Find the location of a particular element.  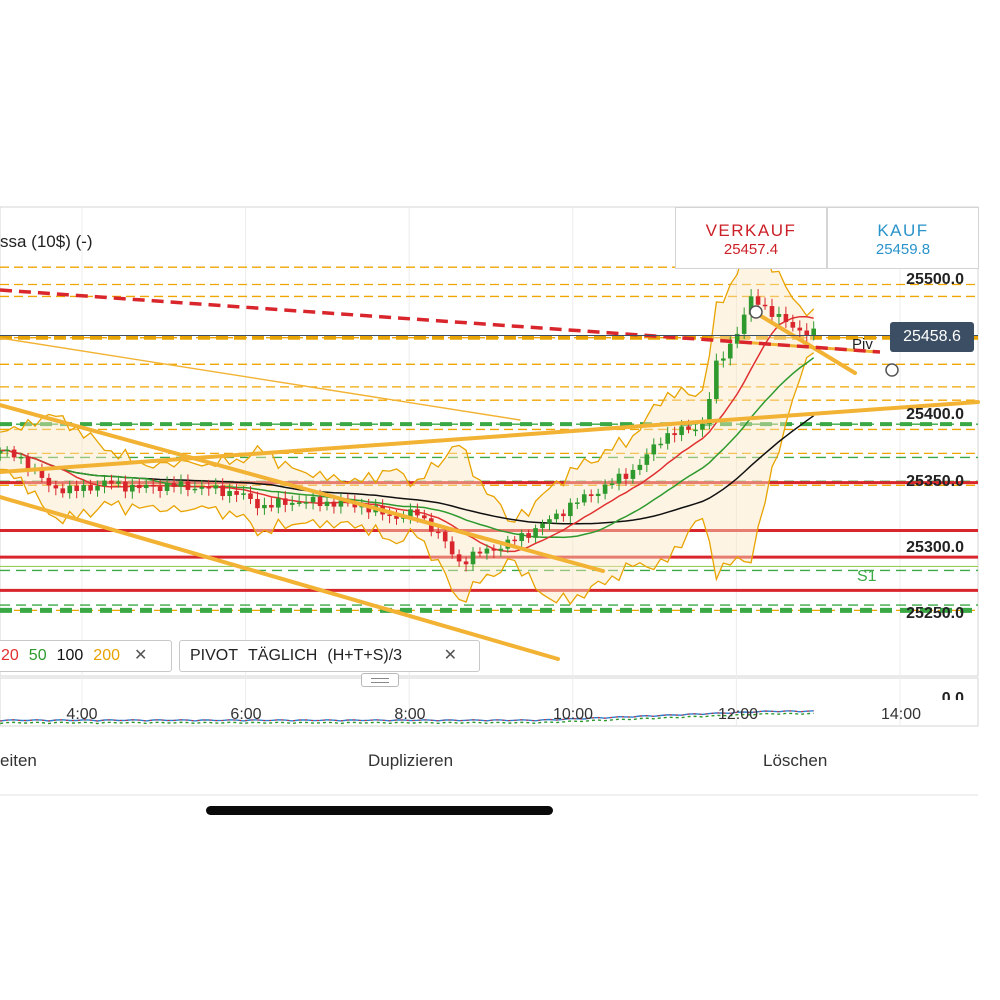

ma-period-20: 20 is located at coordinates (10, 655).